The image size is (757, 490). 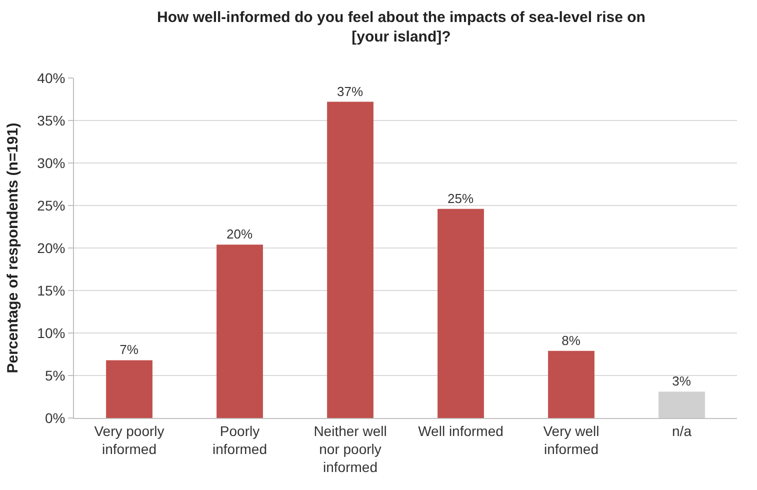 What do you see at coordinates (51, 248) in the screenshot?
I see `y-tick-label: 20%` at bounding box center [51, 248].